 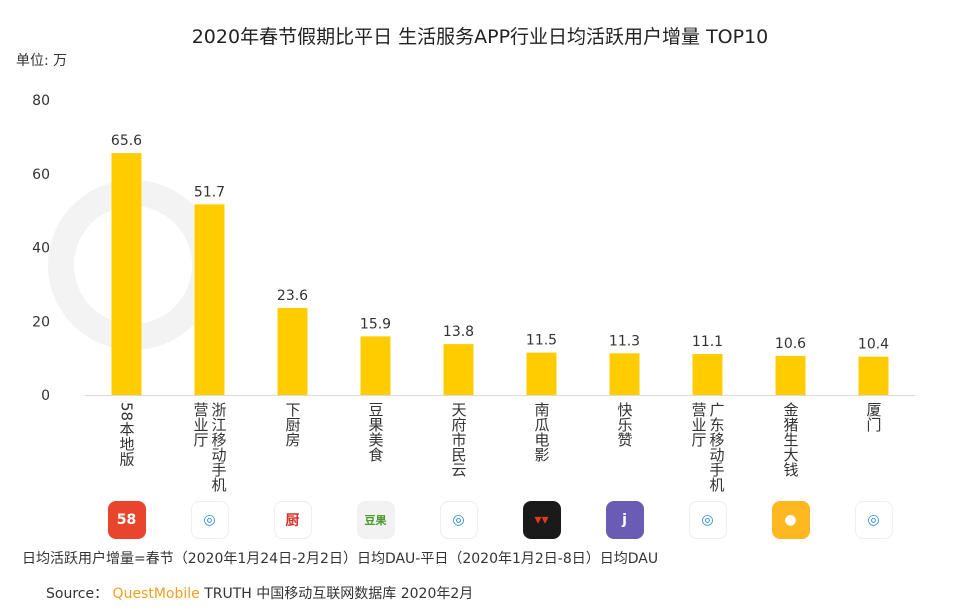 I want to click on data-label: 65.6, so click(x=126, y=141).